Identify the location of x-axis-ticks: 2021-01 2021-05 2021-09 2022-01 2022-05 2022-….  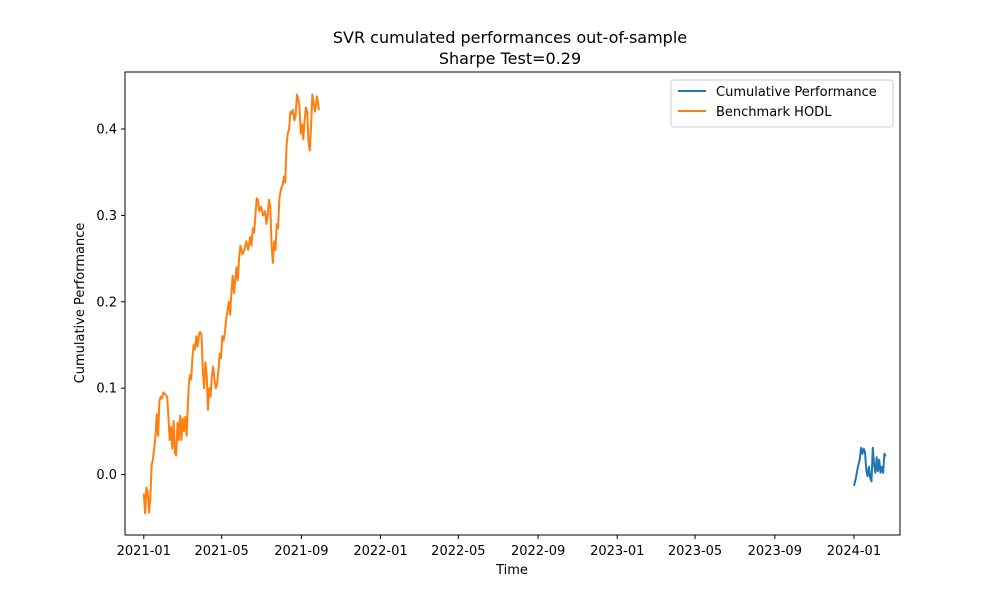
(499, 547).